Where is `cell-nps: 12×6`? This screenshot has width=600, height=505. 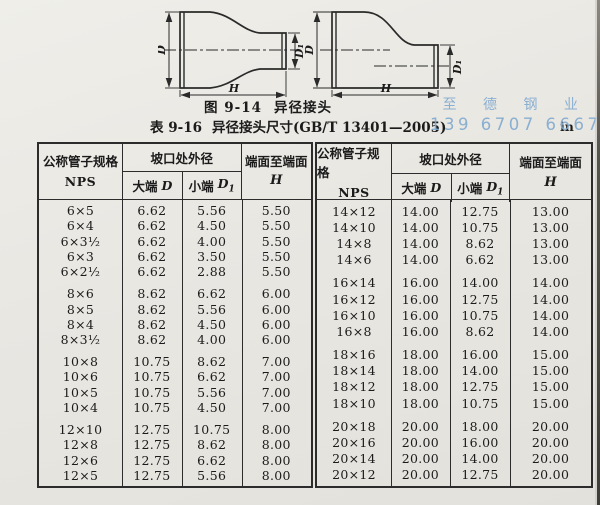
cell-nps: 12×6 is located at coordinates (80, 460).